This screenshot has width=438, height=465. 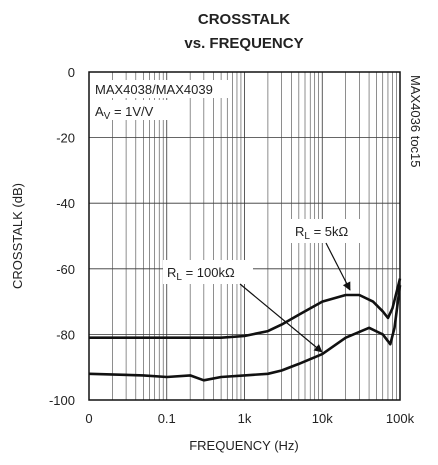 What do you see at coordinates (154, 89) in the screenshot?
I see `annotation: MAX4038/MAX4039` at bounding box center [154, 89].